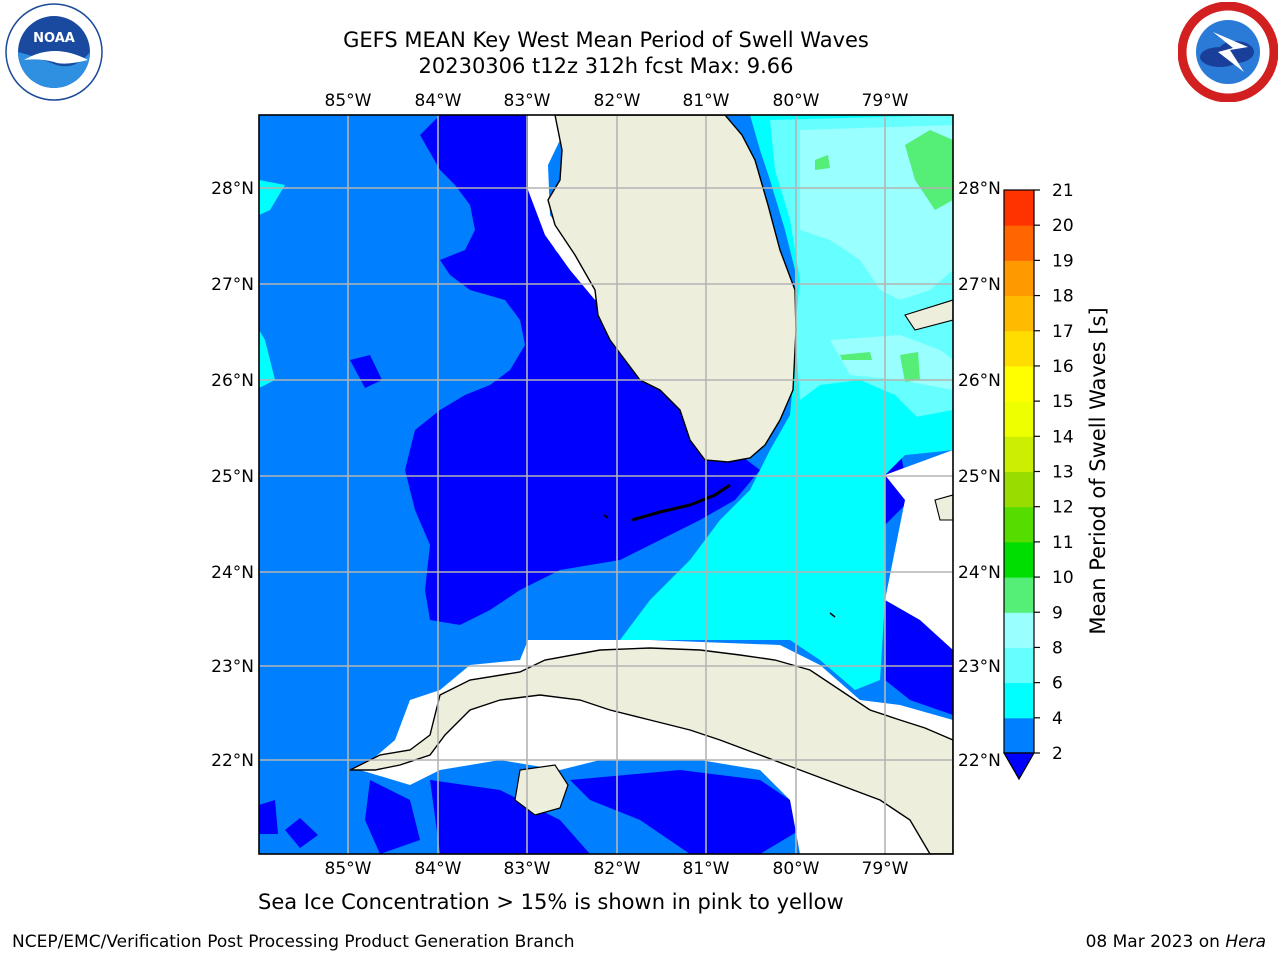 The image size is (1280, 960). What do you see at coordinates (564, 207) in the screenshot?
I see `missing-data-florida-west` at bounding box center [564, 207].